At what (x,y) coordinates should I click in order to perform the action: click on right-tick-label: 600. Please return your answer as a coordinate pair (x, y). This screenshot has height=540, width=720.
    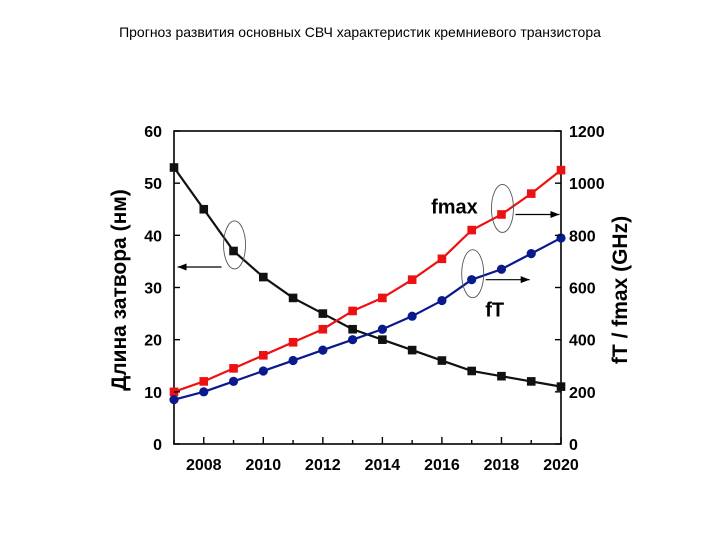
    Looking at the image, I should click on (582, 289).